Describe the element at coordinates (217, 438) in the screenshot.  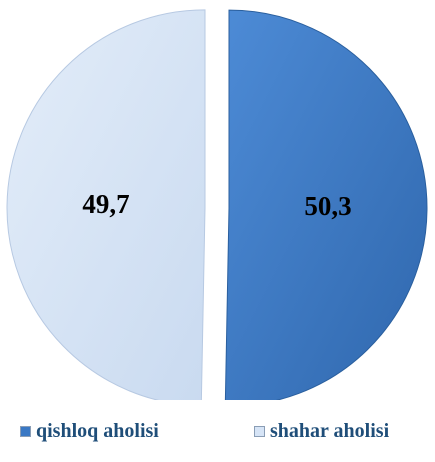
I see `chart-legend: qishloq aholisi shahar aholisi` at that location.